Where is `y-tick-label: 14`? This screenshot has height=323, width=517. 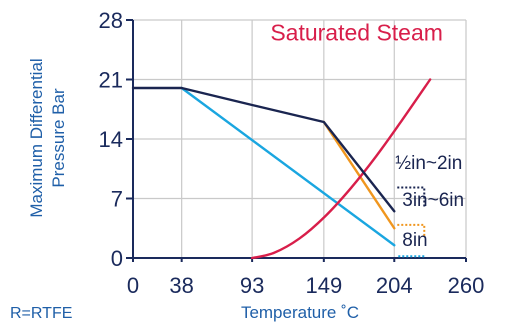
y-tick-label: 14 is located at coordinates (111, 139).